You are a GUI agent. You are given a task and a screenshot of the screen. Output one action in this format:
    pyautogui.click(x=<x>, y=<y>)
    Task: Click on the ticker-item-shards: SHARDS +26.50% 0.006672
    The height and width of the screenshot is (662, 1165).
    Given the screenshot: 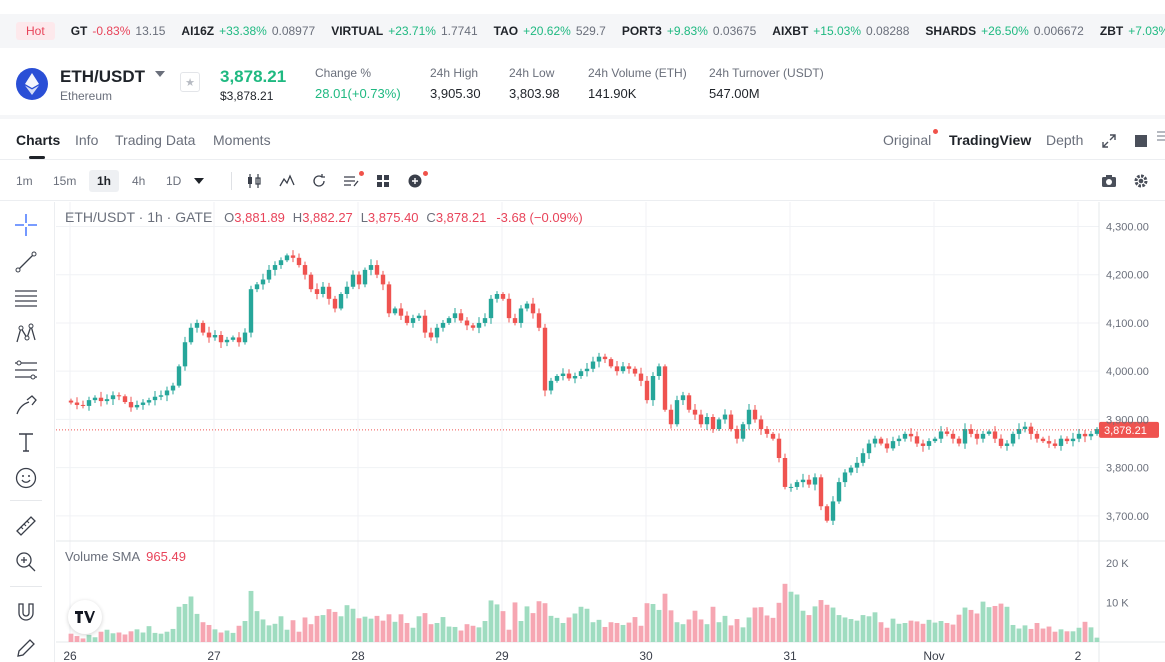 What is the action you would take?
    pyautogui.click(x=1004, y=31)
    